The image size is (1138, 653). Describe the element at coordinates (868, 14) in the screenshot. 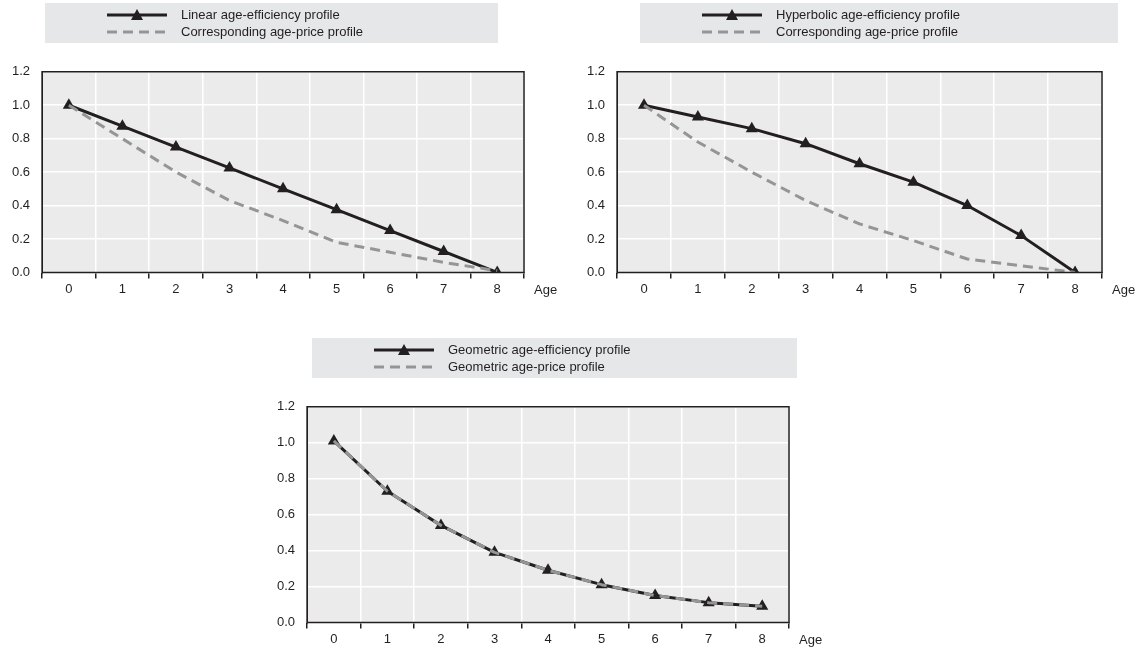

I see `legend-label: Hyperbolic age-efficiency profile` at that location.